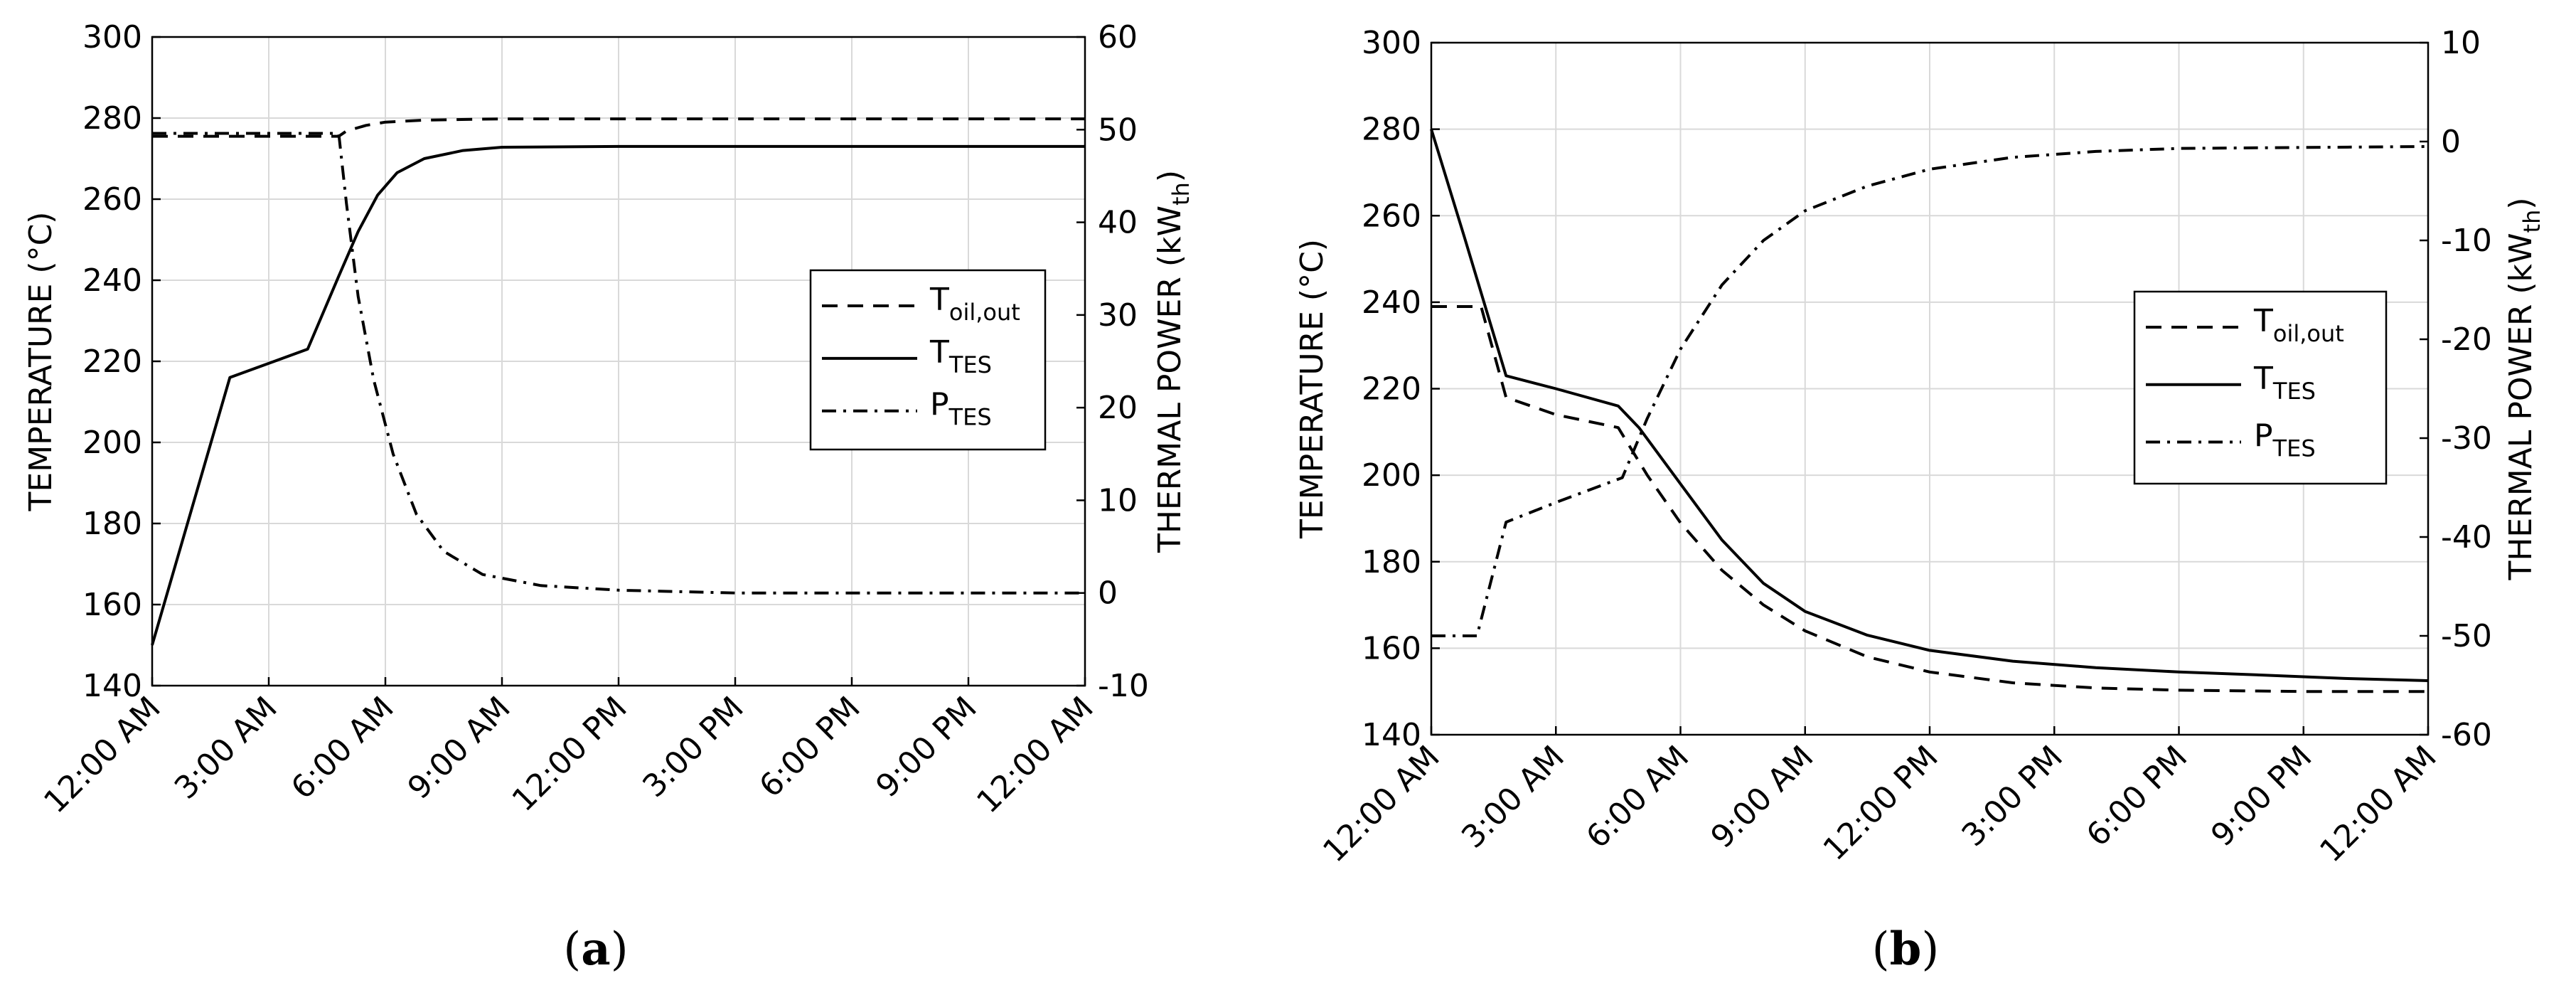 This screenshot has width=2576, height=1005. I want to click on panel-label: (b), so click(1906, 949).